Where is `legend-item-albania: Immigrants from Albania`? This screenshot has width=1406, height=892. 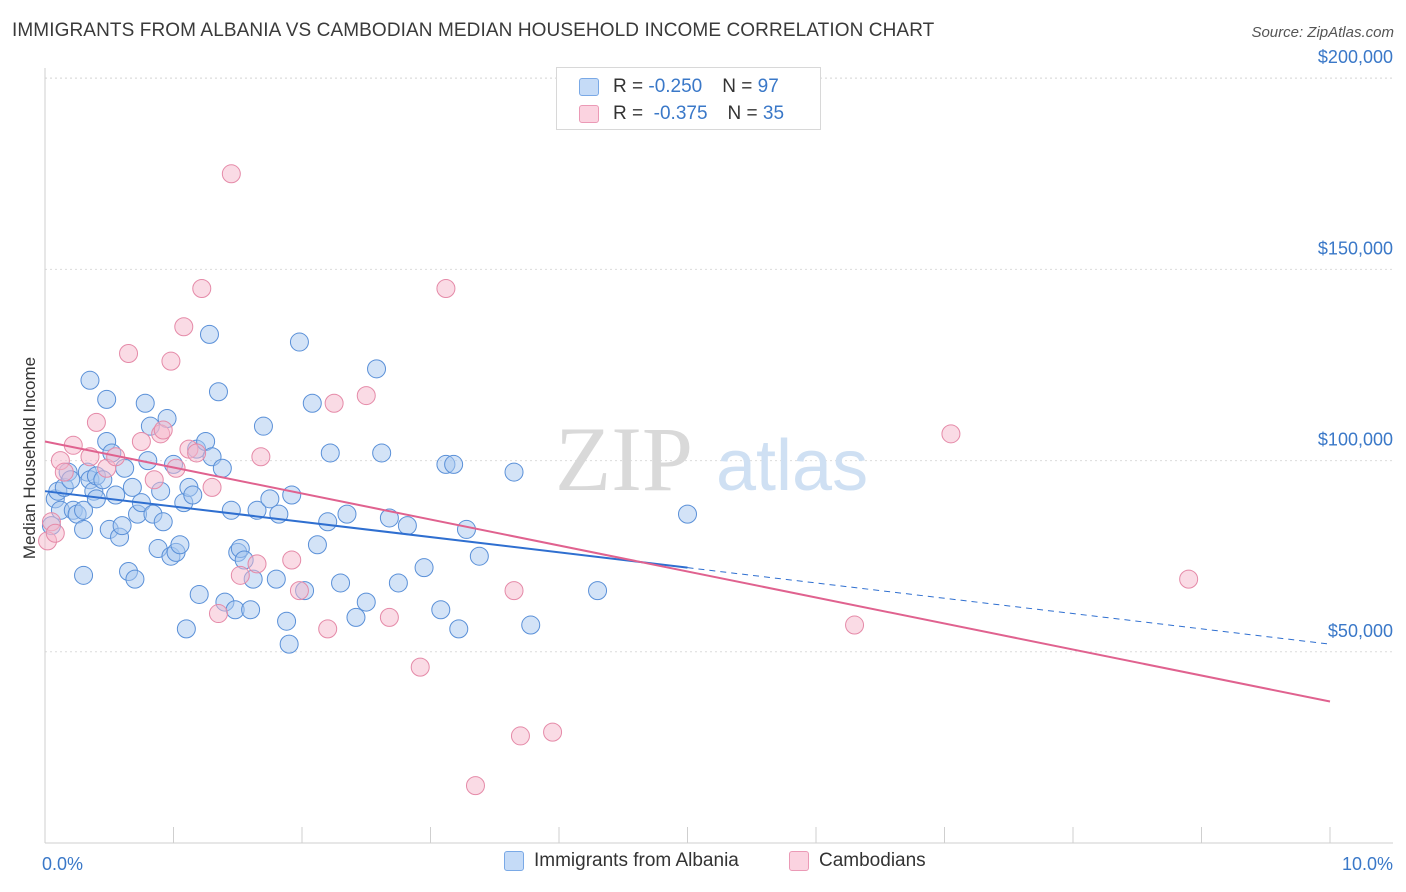
legend-item-albania: Immigrants from Albania is located at coordinates (621, 861).